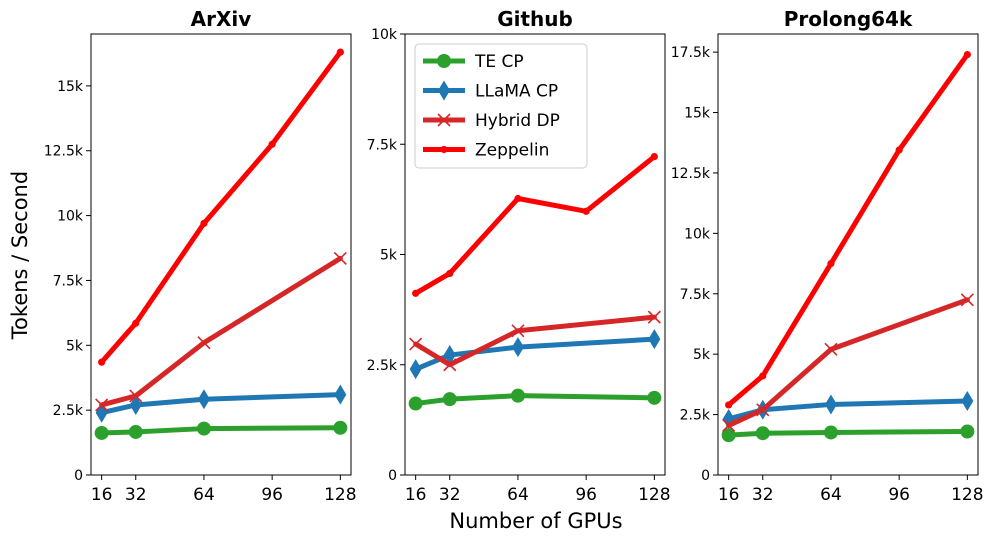 Image resolution: width=996 pixels, height=545 pixels. I want to click on y-tick-label: 17.5k, so click(691, 53).